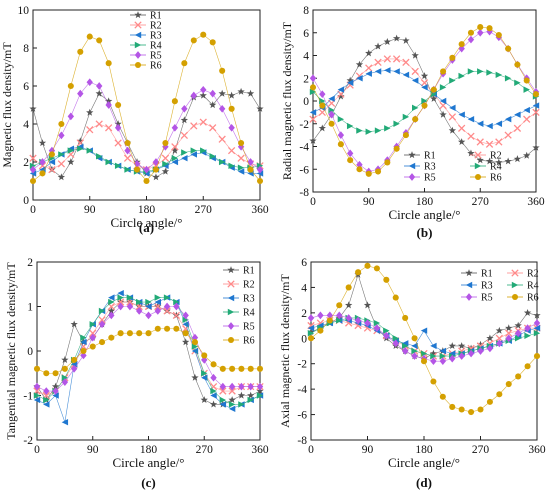 The height and width of the screenshot is (495, 550). I want to click on x-tick-label: 360, so click(536, 202).